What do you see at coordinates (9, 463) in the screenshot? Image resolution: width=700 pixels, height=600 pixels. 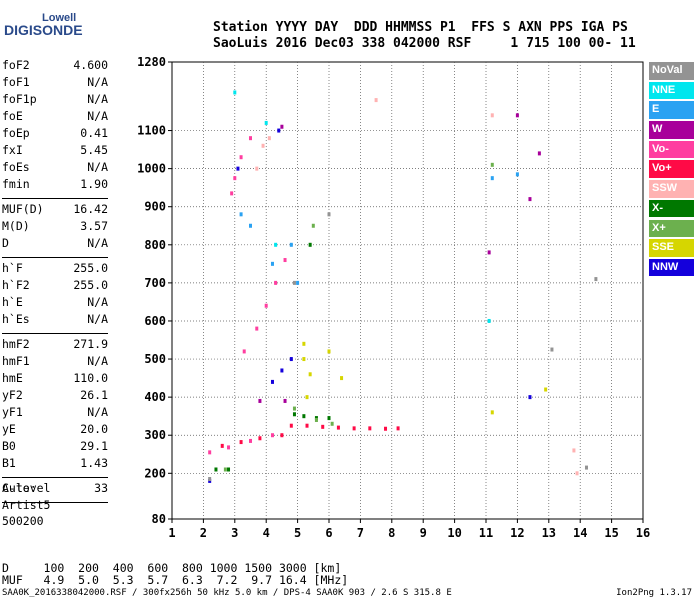 I see `param-key: B1` at bounding box center [9, 463].